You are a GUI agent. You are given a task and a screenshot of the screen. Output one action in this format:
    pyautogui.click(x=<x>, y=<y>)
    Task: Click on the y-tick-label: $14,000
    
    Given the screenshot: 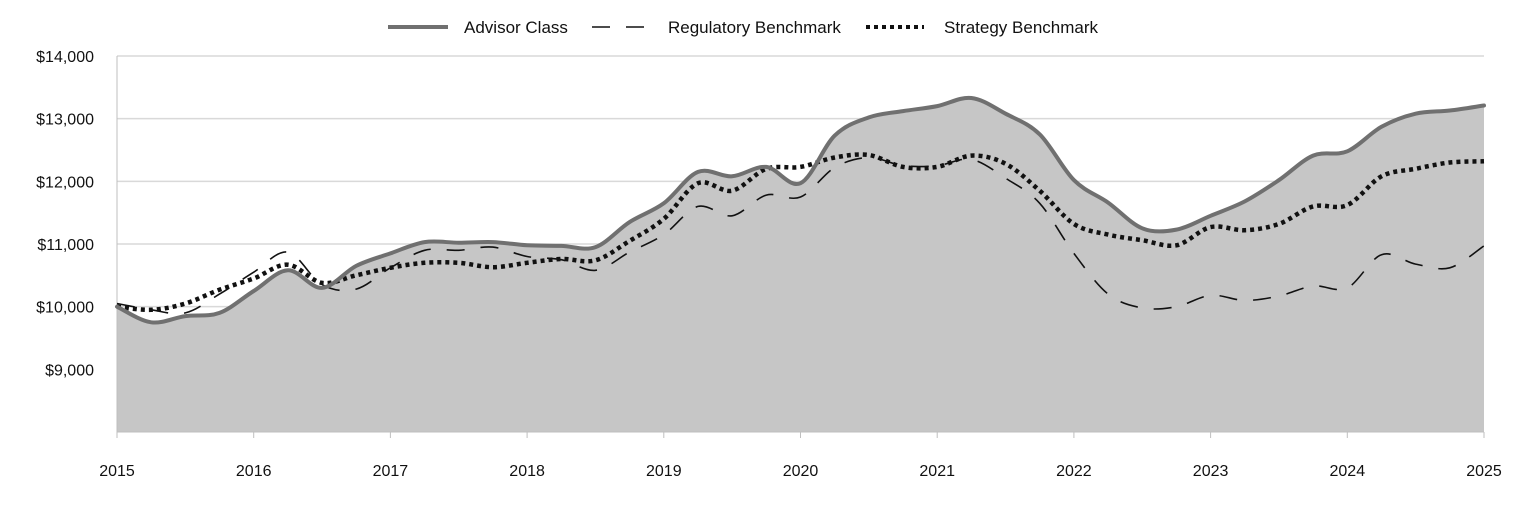 What is the action you would take?
    pyautogui.click(x=65, y=57)
    